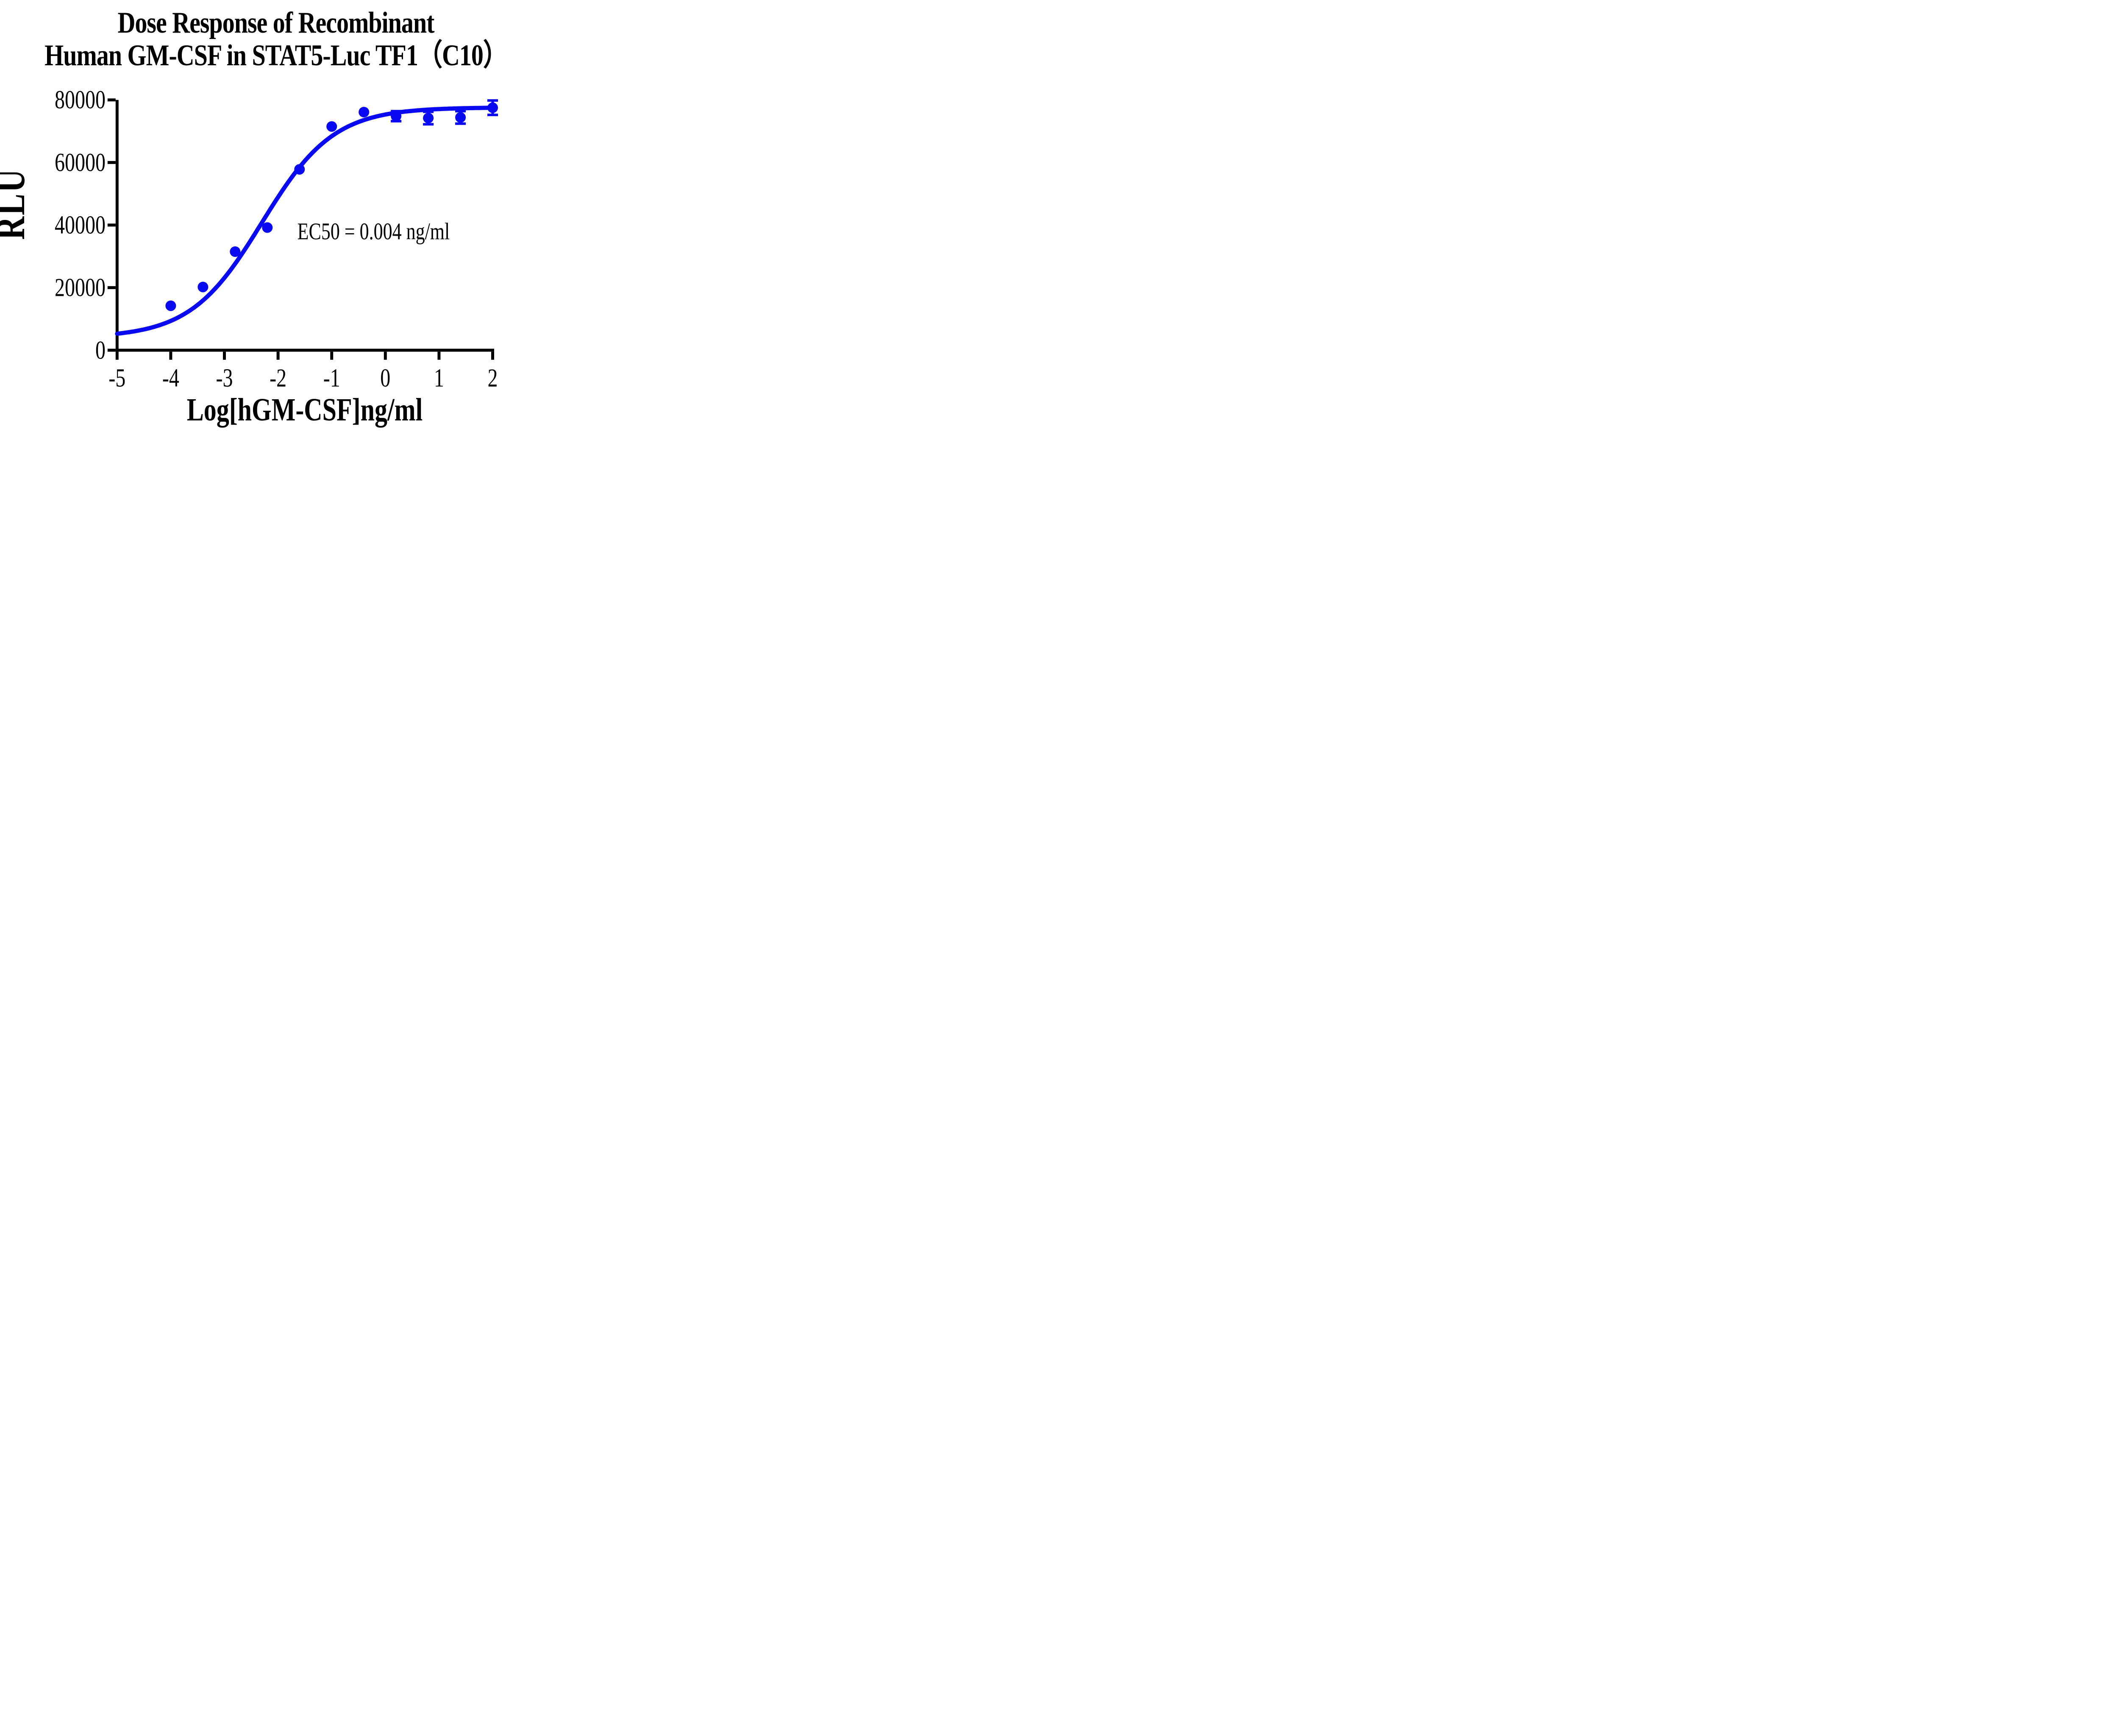 The width and height of the screenshot is (2119, 1736). What do you see at coordinates (81, 162) in the screenshot?
I see `y-tick-label: 60000` at bounding box center [81, 162].